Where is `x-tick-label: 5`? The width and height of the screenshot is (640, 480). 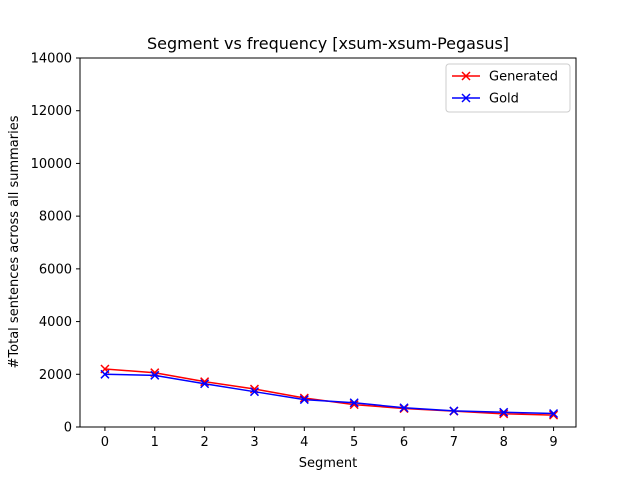 x-tick-label: 5 is located at coordinates (354, 442).